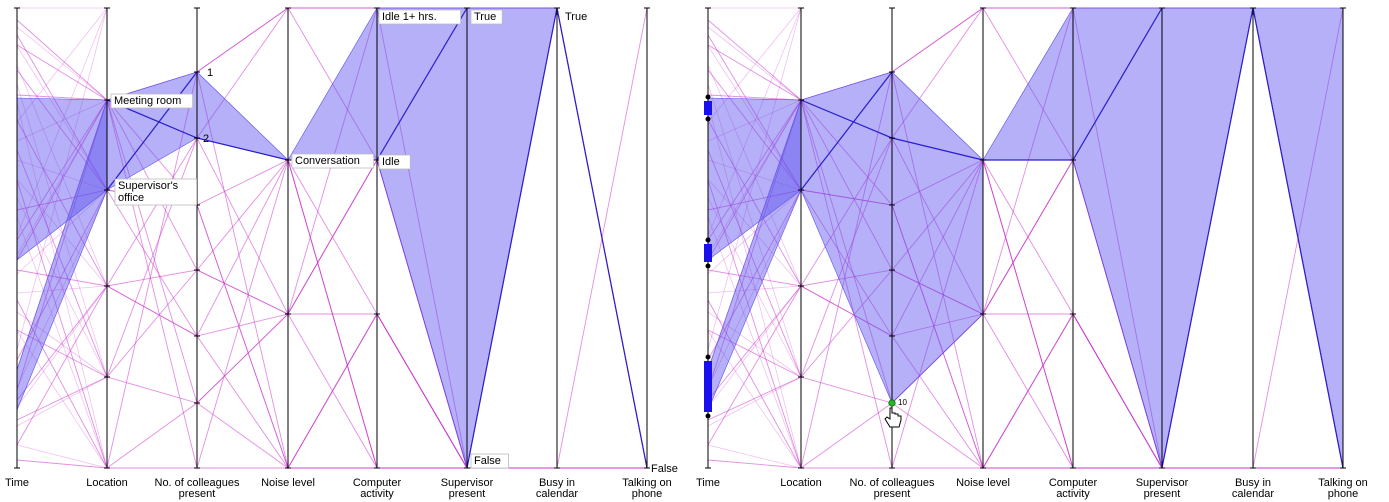 The height and width of the screenshot is (502, 1389). I want to click on axis-title-time: Time, so click(708, 483).